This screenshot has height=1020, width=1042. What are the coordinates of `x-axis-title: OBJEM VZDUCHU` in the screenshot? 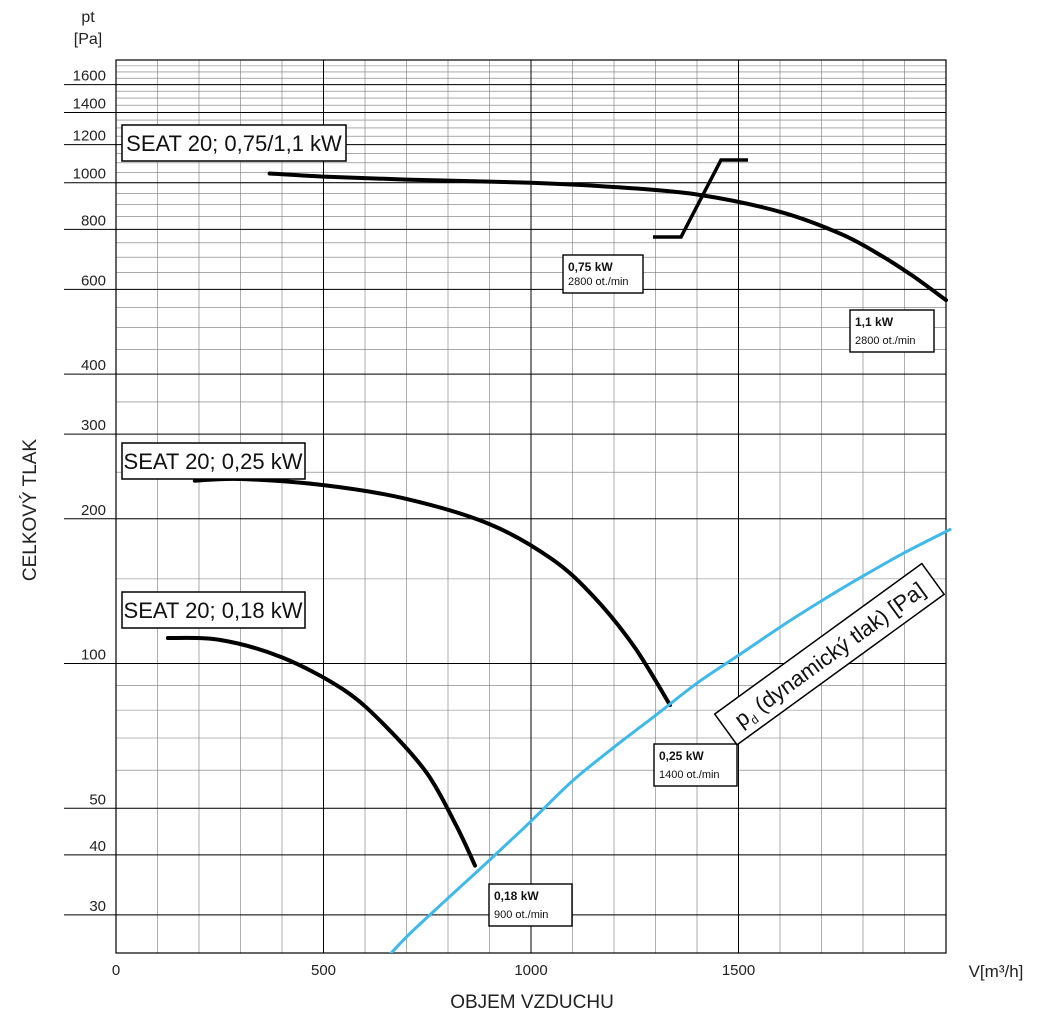 It's located at (532, 1002).